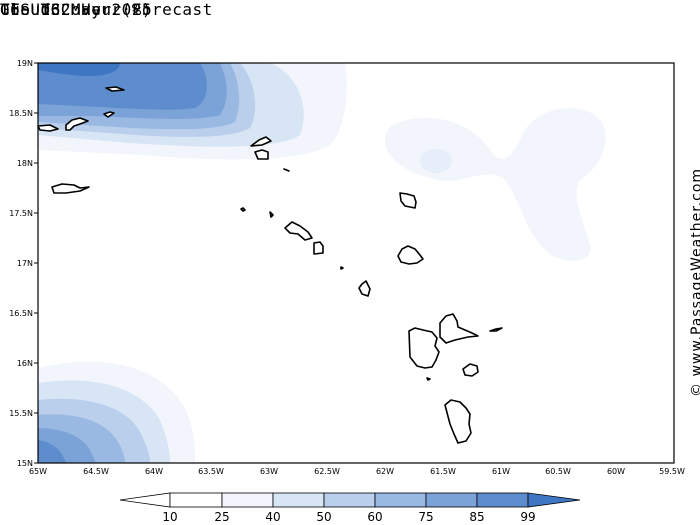 This screenshot has height=525, width=700. Describe the element at coordinates (286, 170) in the screenshot. I see `island-st-barts` at that location.